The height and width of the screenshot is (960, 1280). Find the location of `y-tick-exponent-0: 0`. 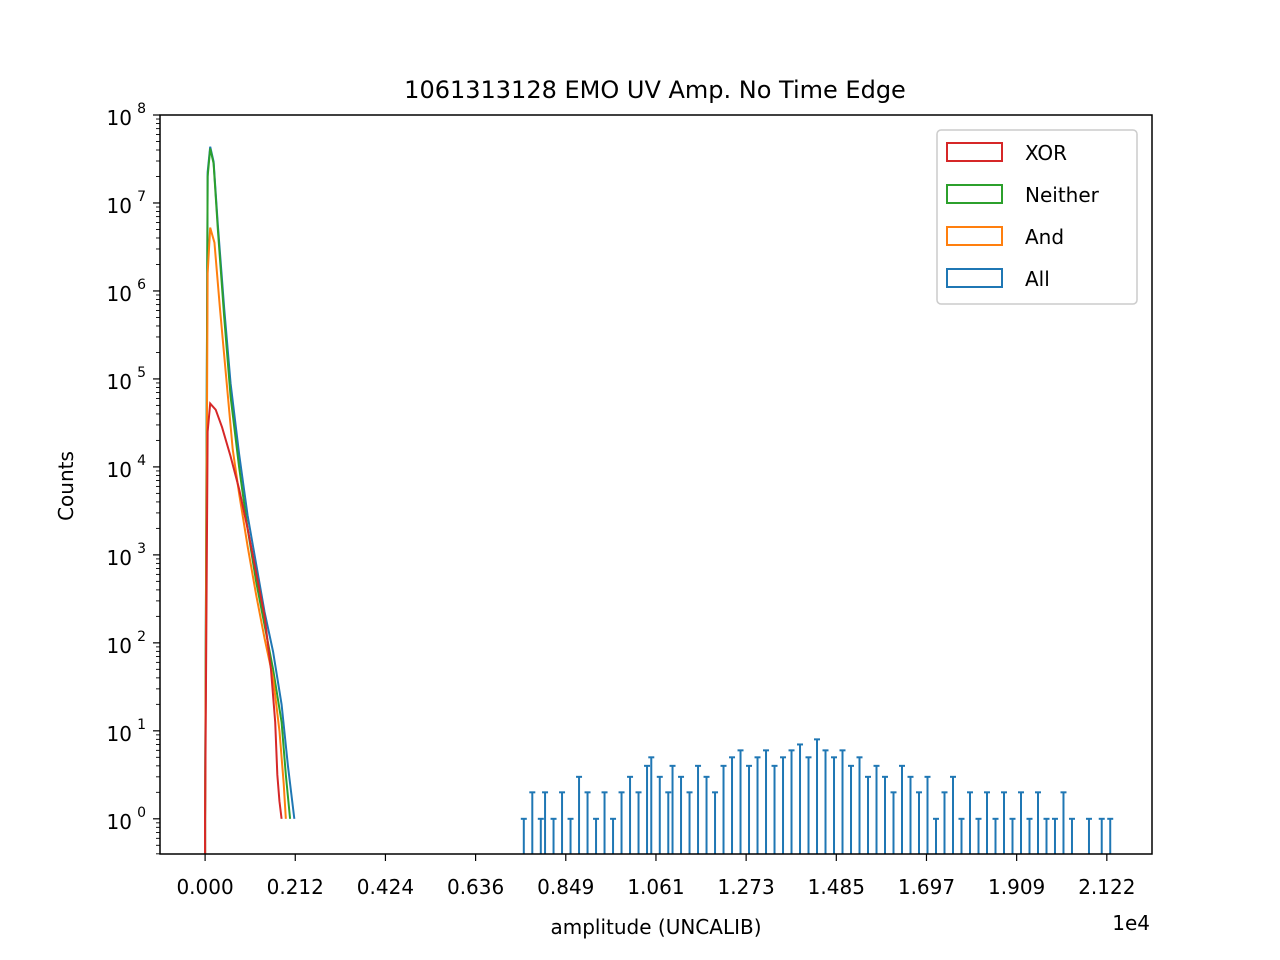

y-tick-exponent-0: 0 is located at coordinates (141, 813).